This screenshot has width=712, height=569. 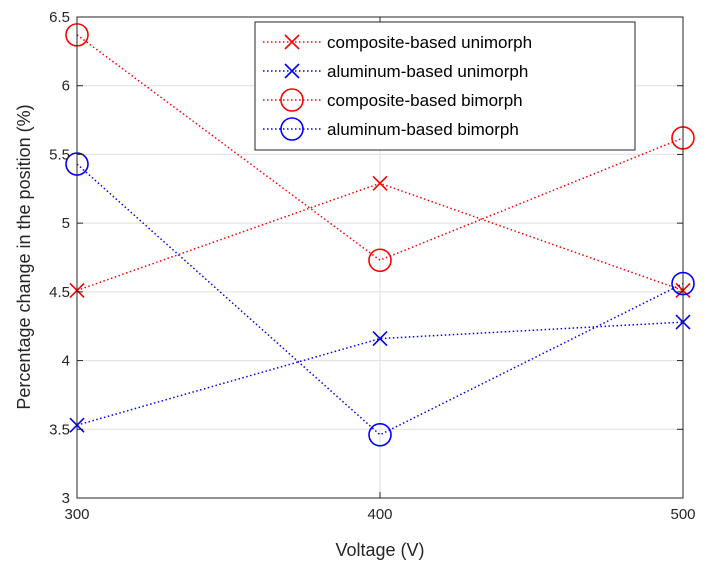 What do you see at coordinates (24, 256) in the screenshot?
I see `y-axis-label: Percentage change in the position (%)` at bounding box center [24, 256].